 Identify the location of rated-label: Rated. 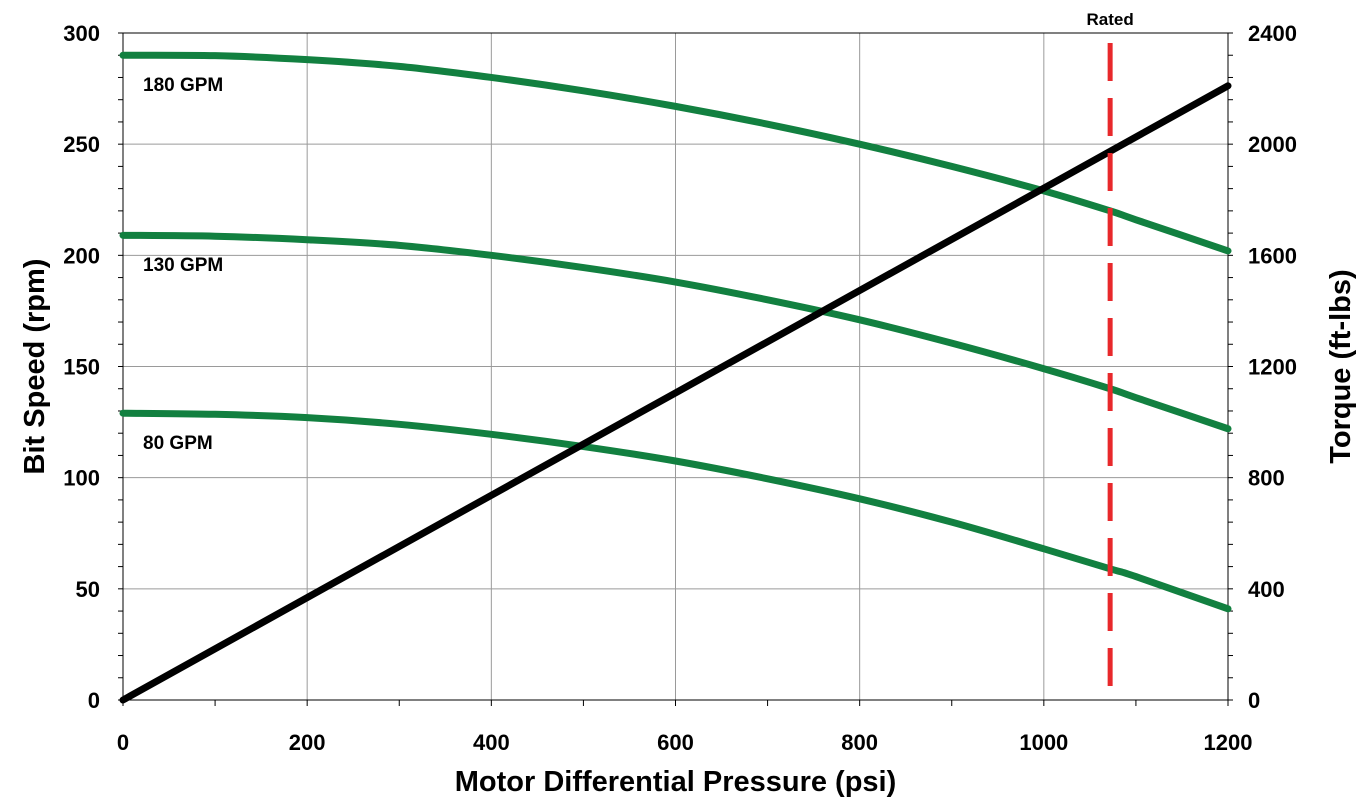
(1110, 19).